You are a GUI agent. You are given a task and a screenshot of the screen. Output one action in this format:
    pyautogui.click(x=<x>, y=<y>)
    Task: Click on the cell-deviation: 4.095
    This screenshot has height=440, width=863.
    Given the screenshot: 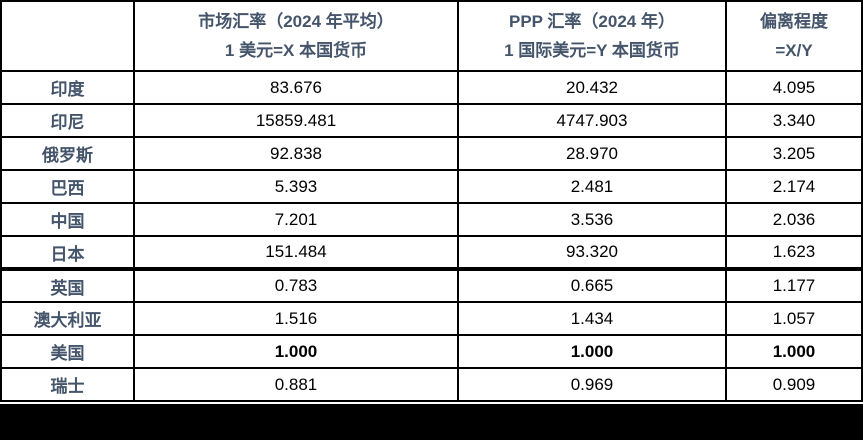 What is the action you would take?
    pyautogui.click(x=794, y=87)
    